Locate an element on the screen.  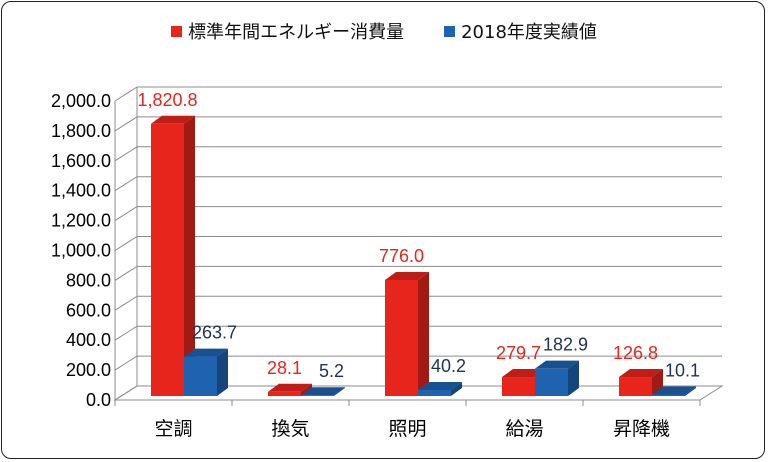
category-label: 給湯 is located at coordinates (524, 429).